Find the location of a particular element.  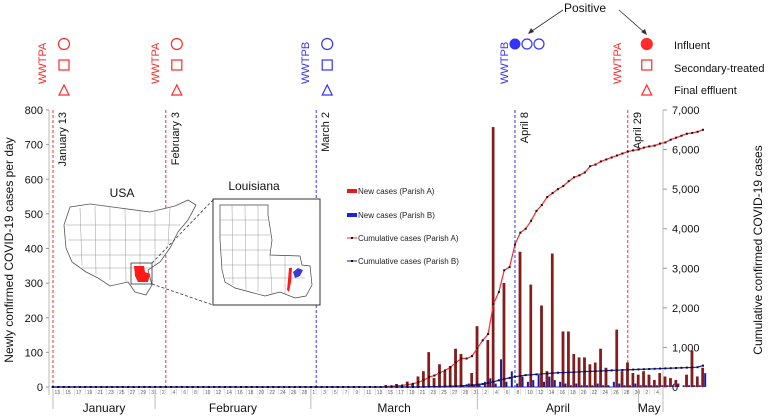

x-tick-label: 8 is located at coordinates (195, 393).